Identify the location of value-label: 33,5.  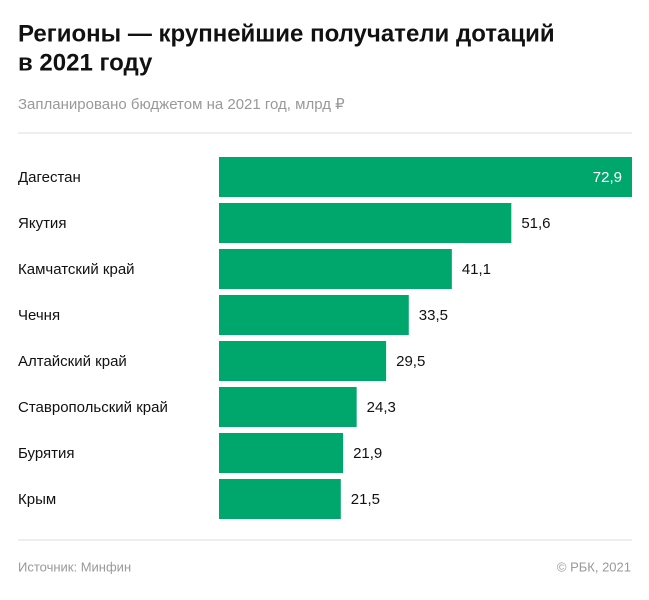
(433, 315).